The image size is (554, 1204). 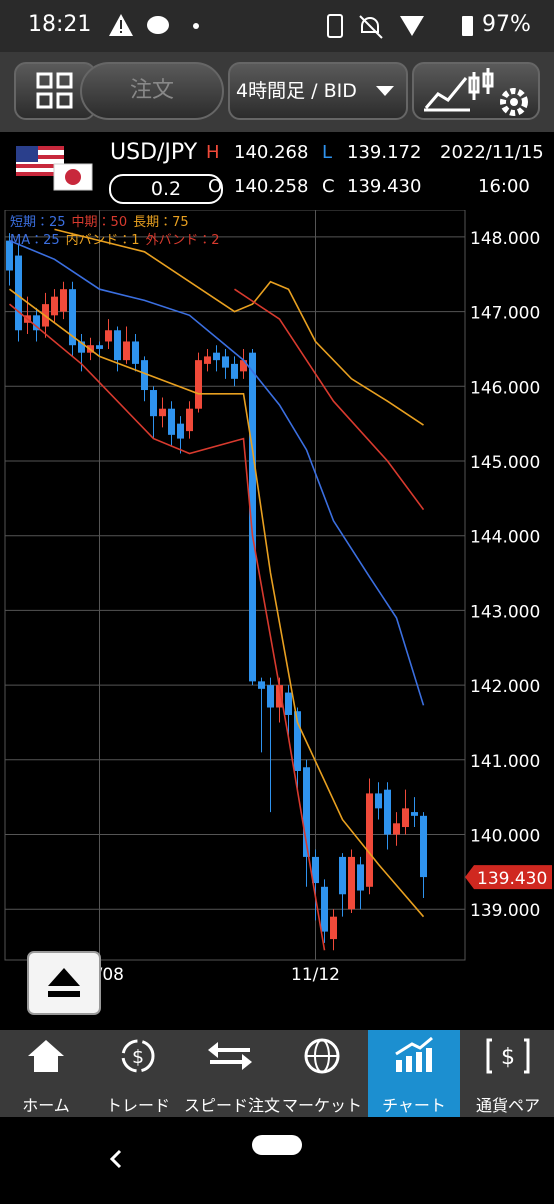 I want to click on nav-item: マーケット, so click(x=322, y=1073).